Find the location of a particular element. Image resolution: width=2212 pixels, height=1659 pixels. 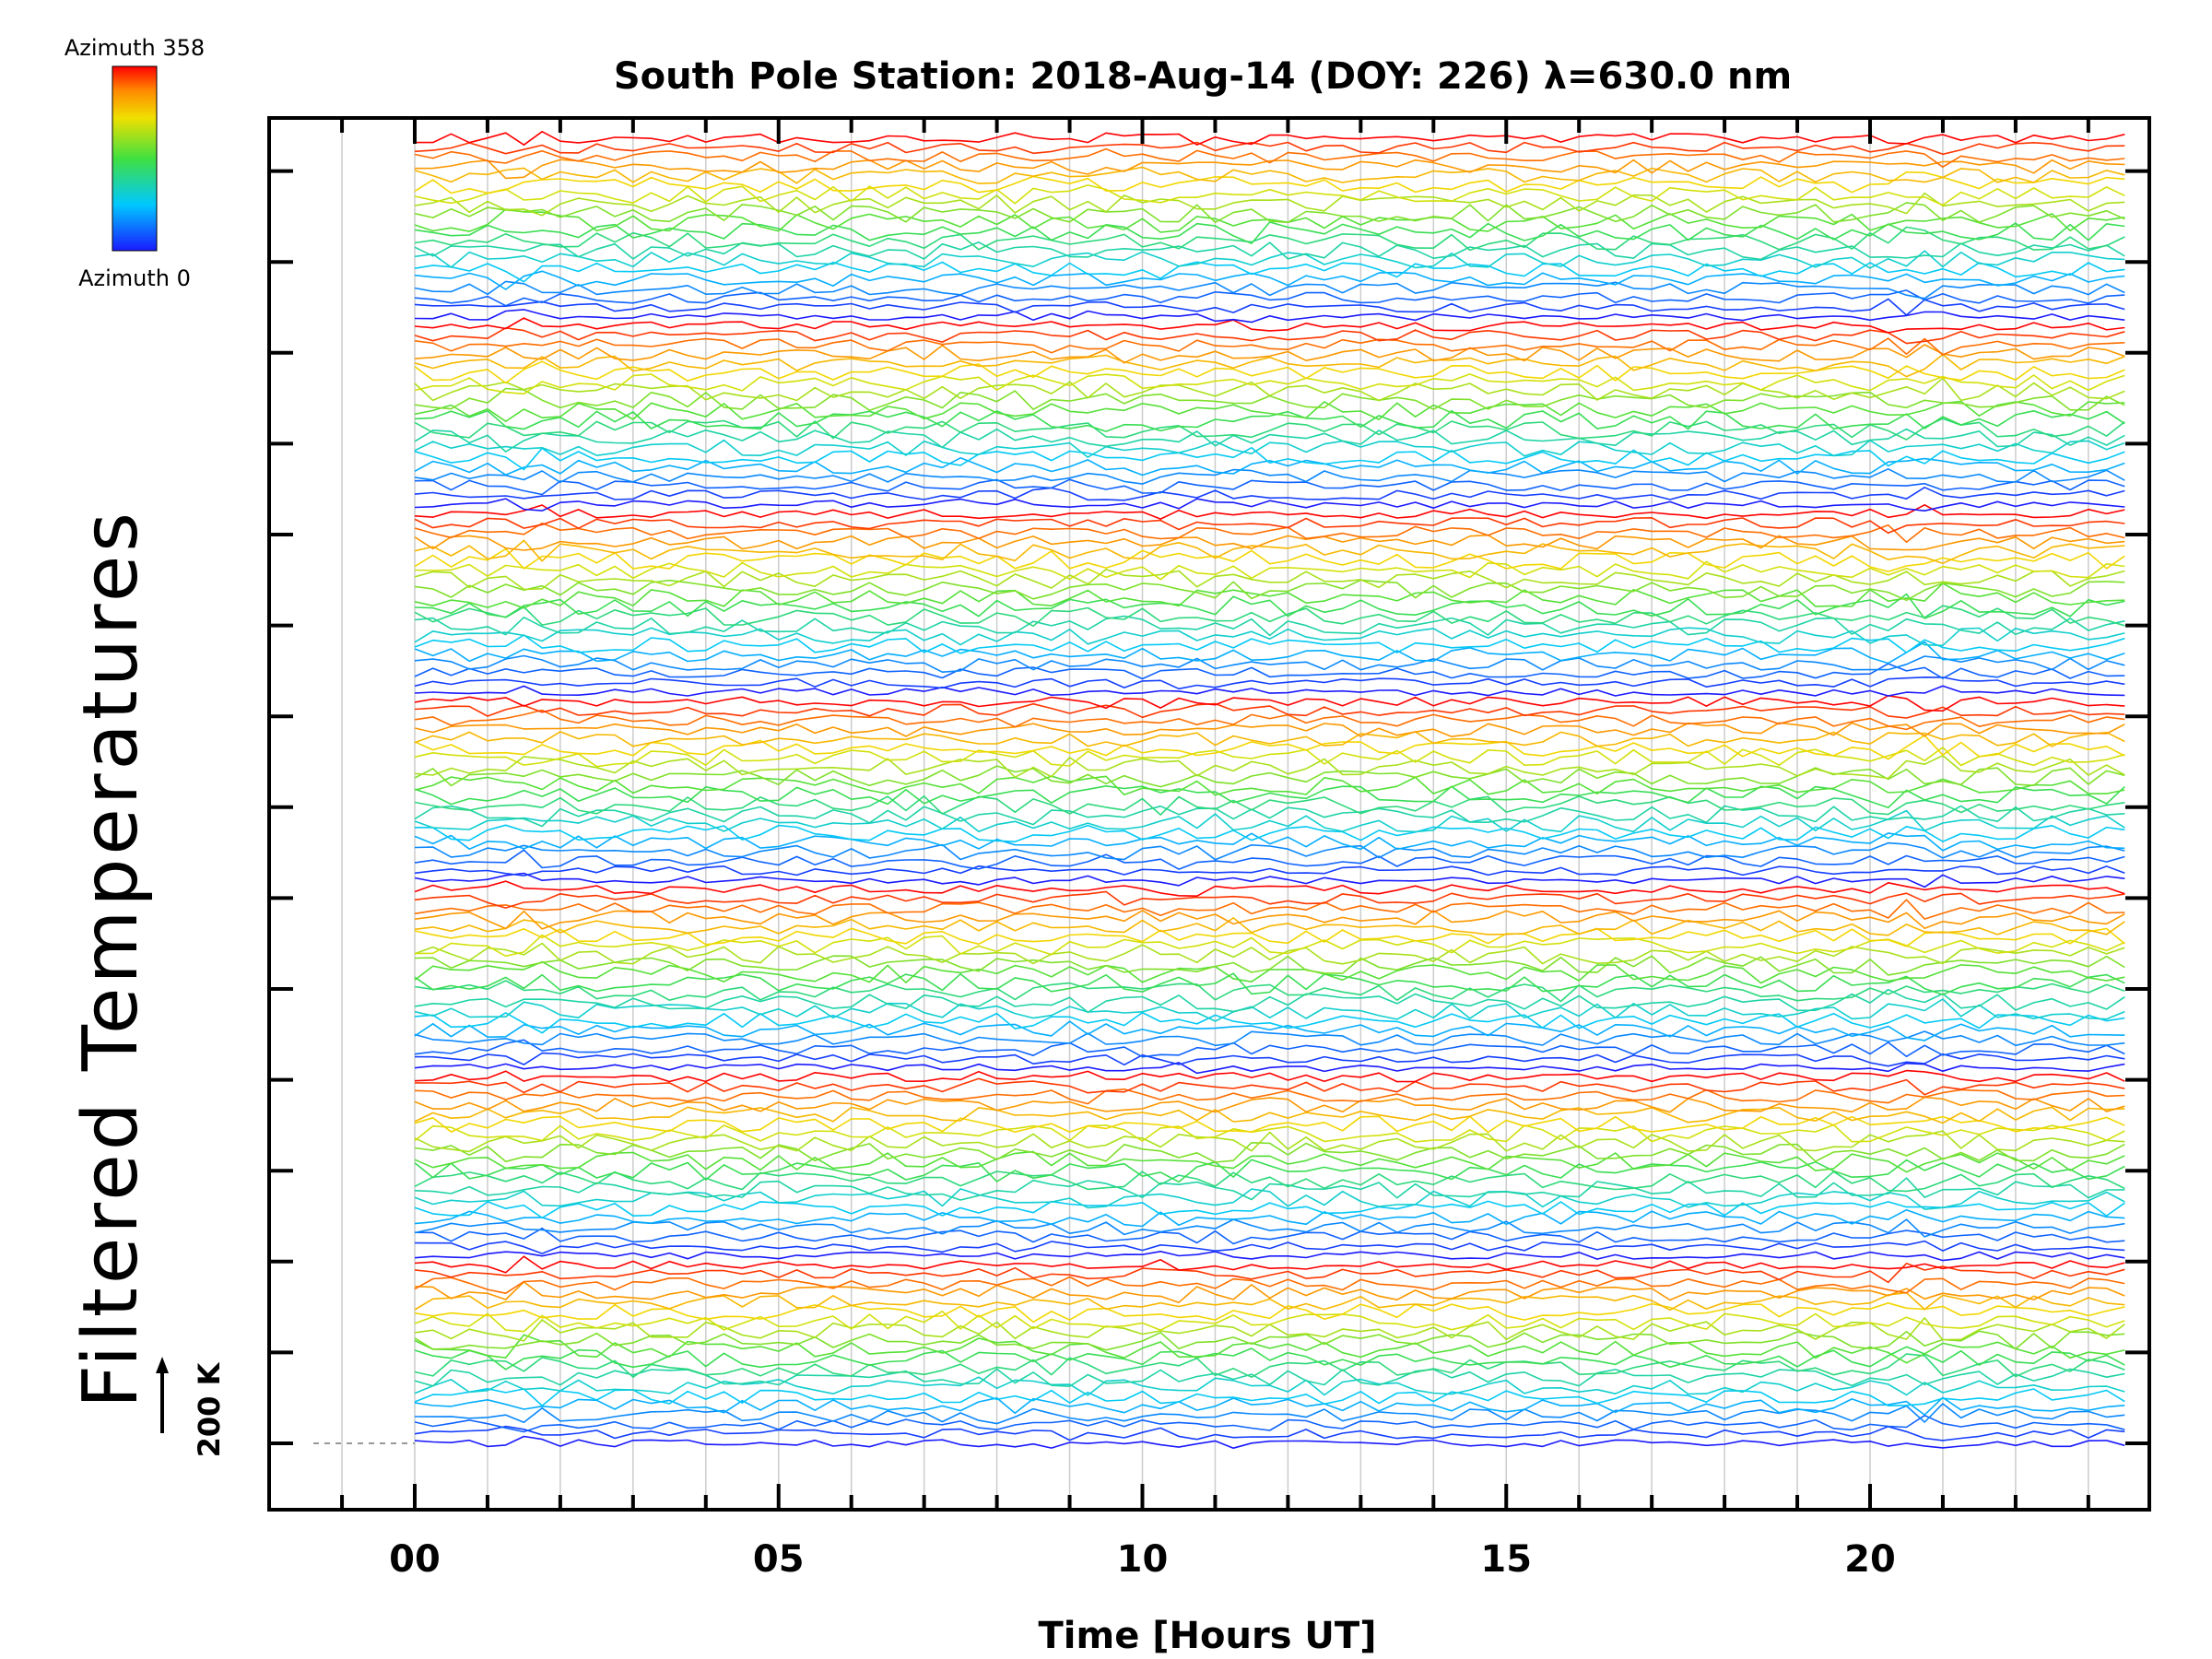

x-tick-label: 10 is located at coordinates (1143, 1559).